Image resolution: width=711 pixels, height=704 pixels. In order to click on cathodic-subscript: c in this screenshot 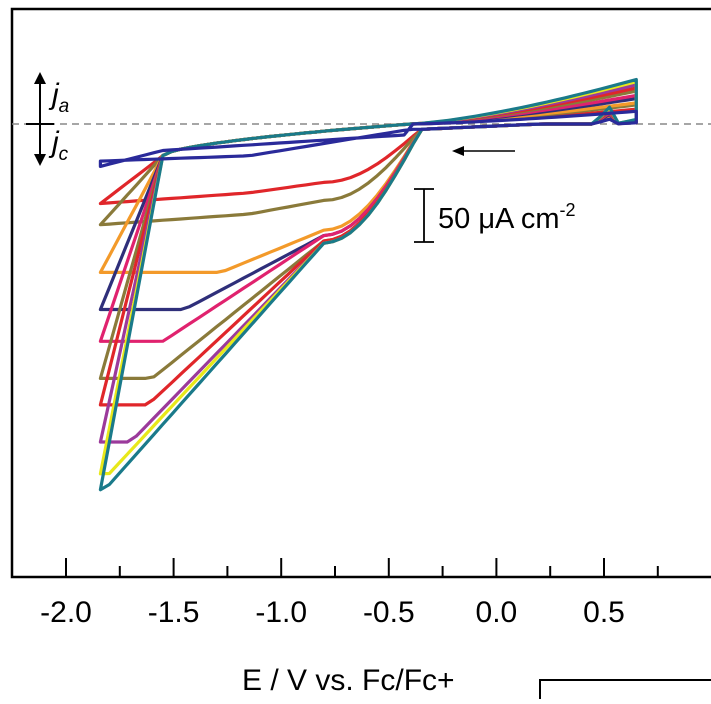, I will do `click(64, 154)`.